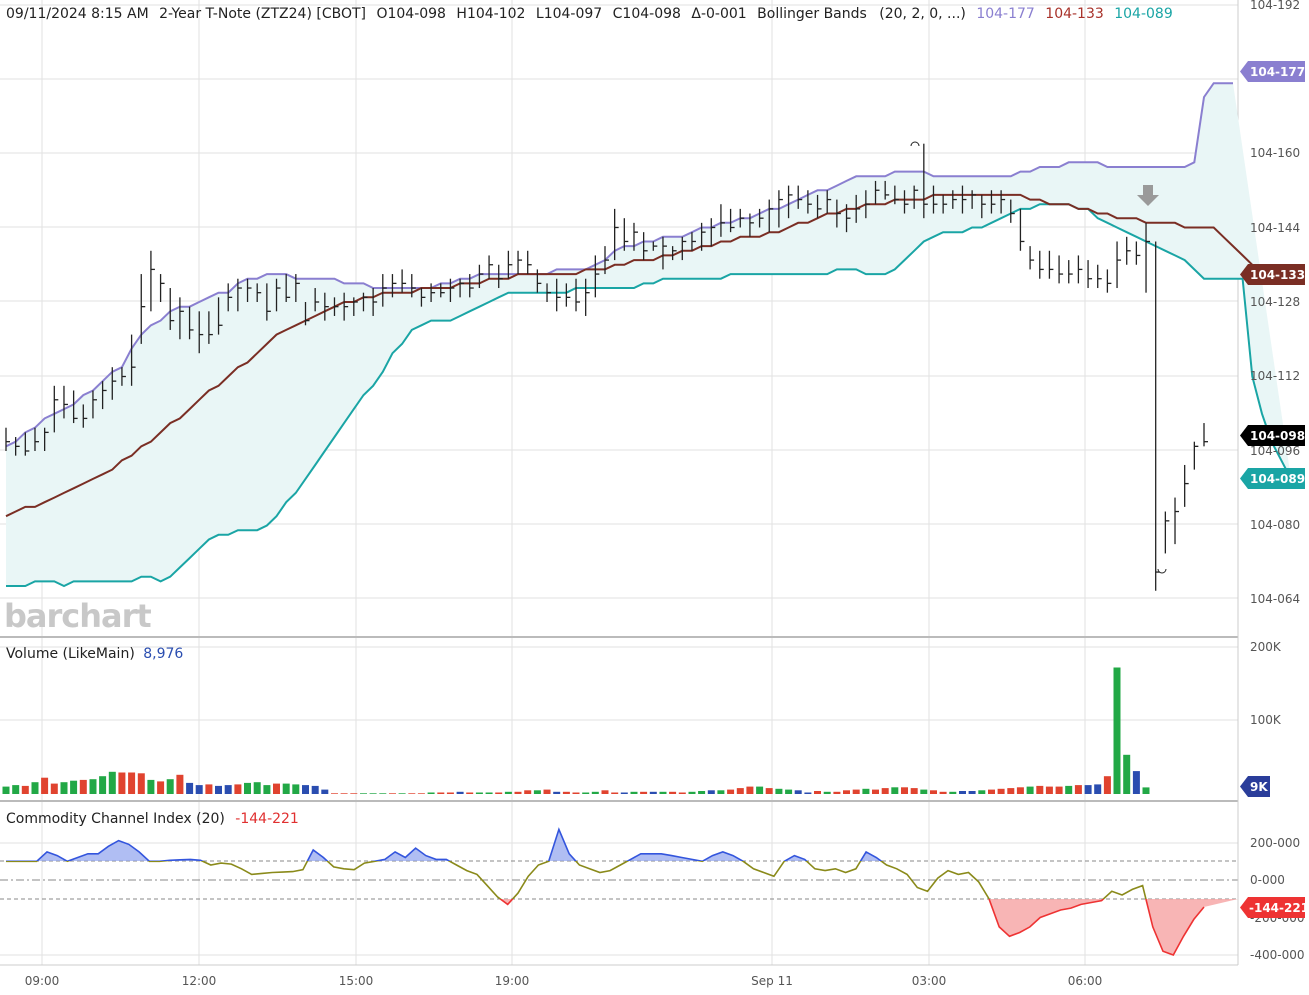 The width and height of the screenshot is (1309, 995). Describe the element at coordinates (922, 14) in the screenshot. I see `header-study-params: (20, 2, 0, ...)` at that location.